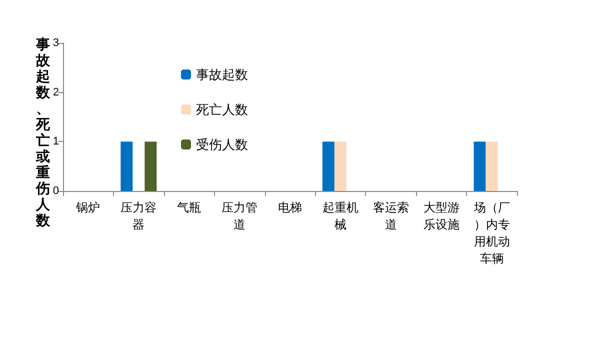  What do you see at coordinates (43, 132) in the screenshot?
I see `text: 事故起数、死亡或重伤人数` at bounding box center [43, 132].